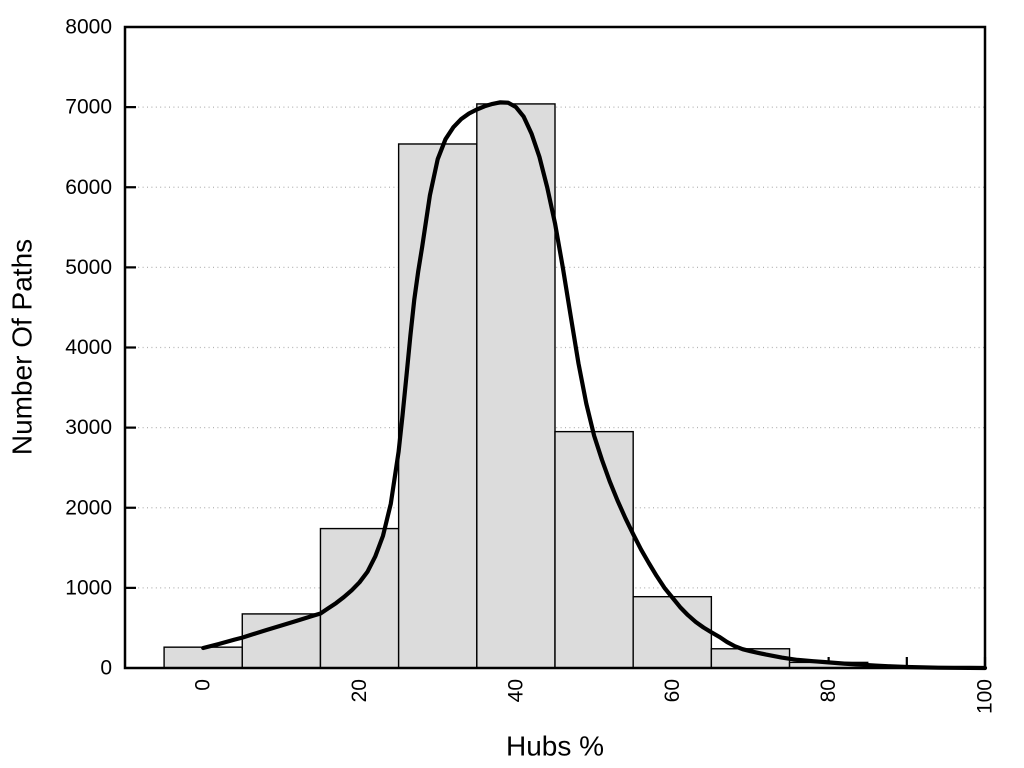  What do you see at coordinates (130, 347) in the screenshot?
I see `y-tick-marks` at bounding box center [130, 347].